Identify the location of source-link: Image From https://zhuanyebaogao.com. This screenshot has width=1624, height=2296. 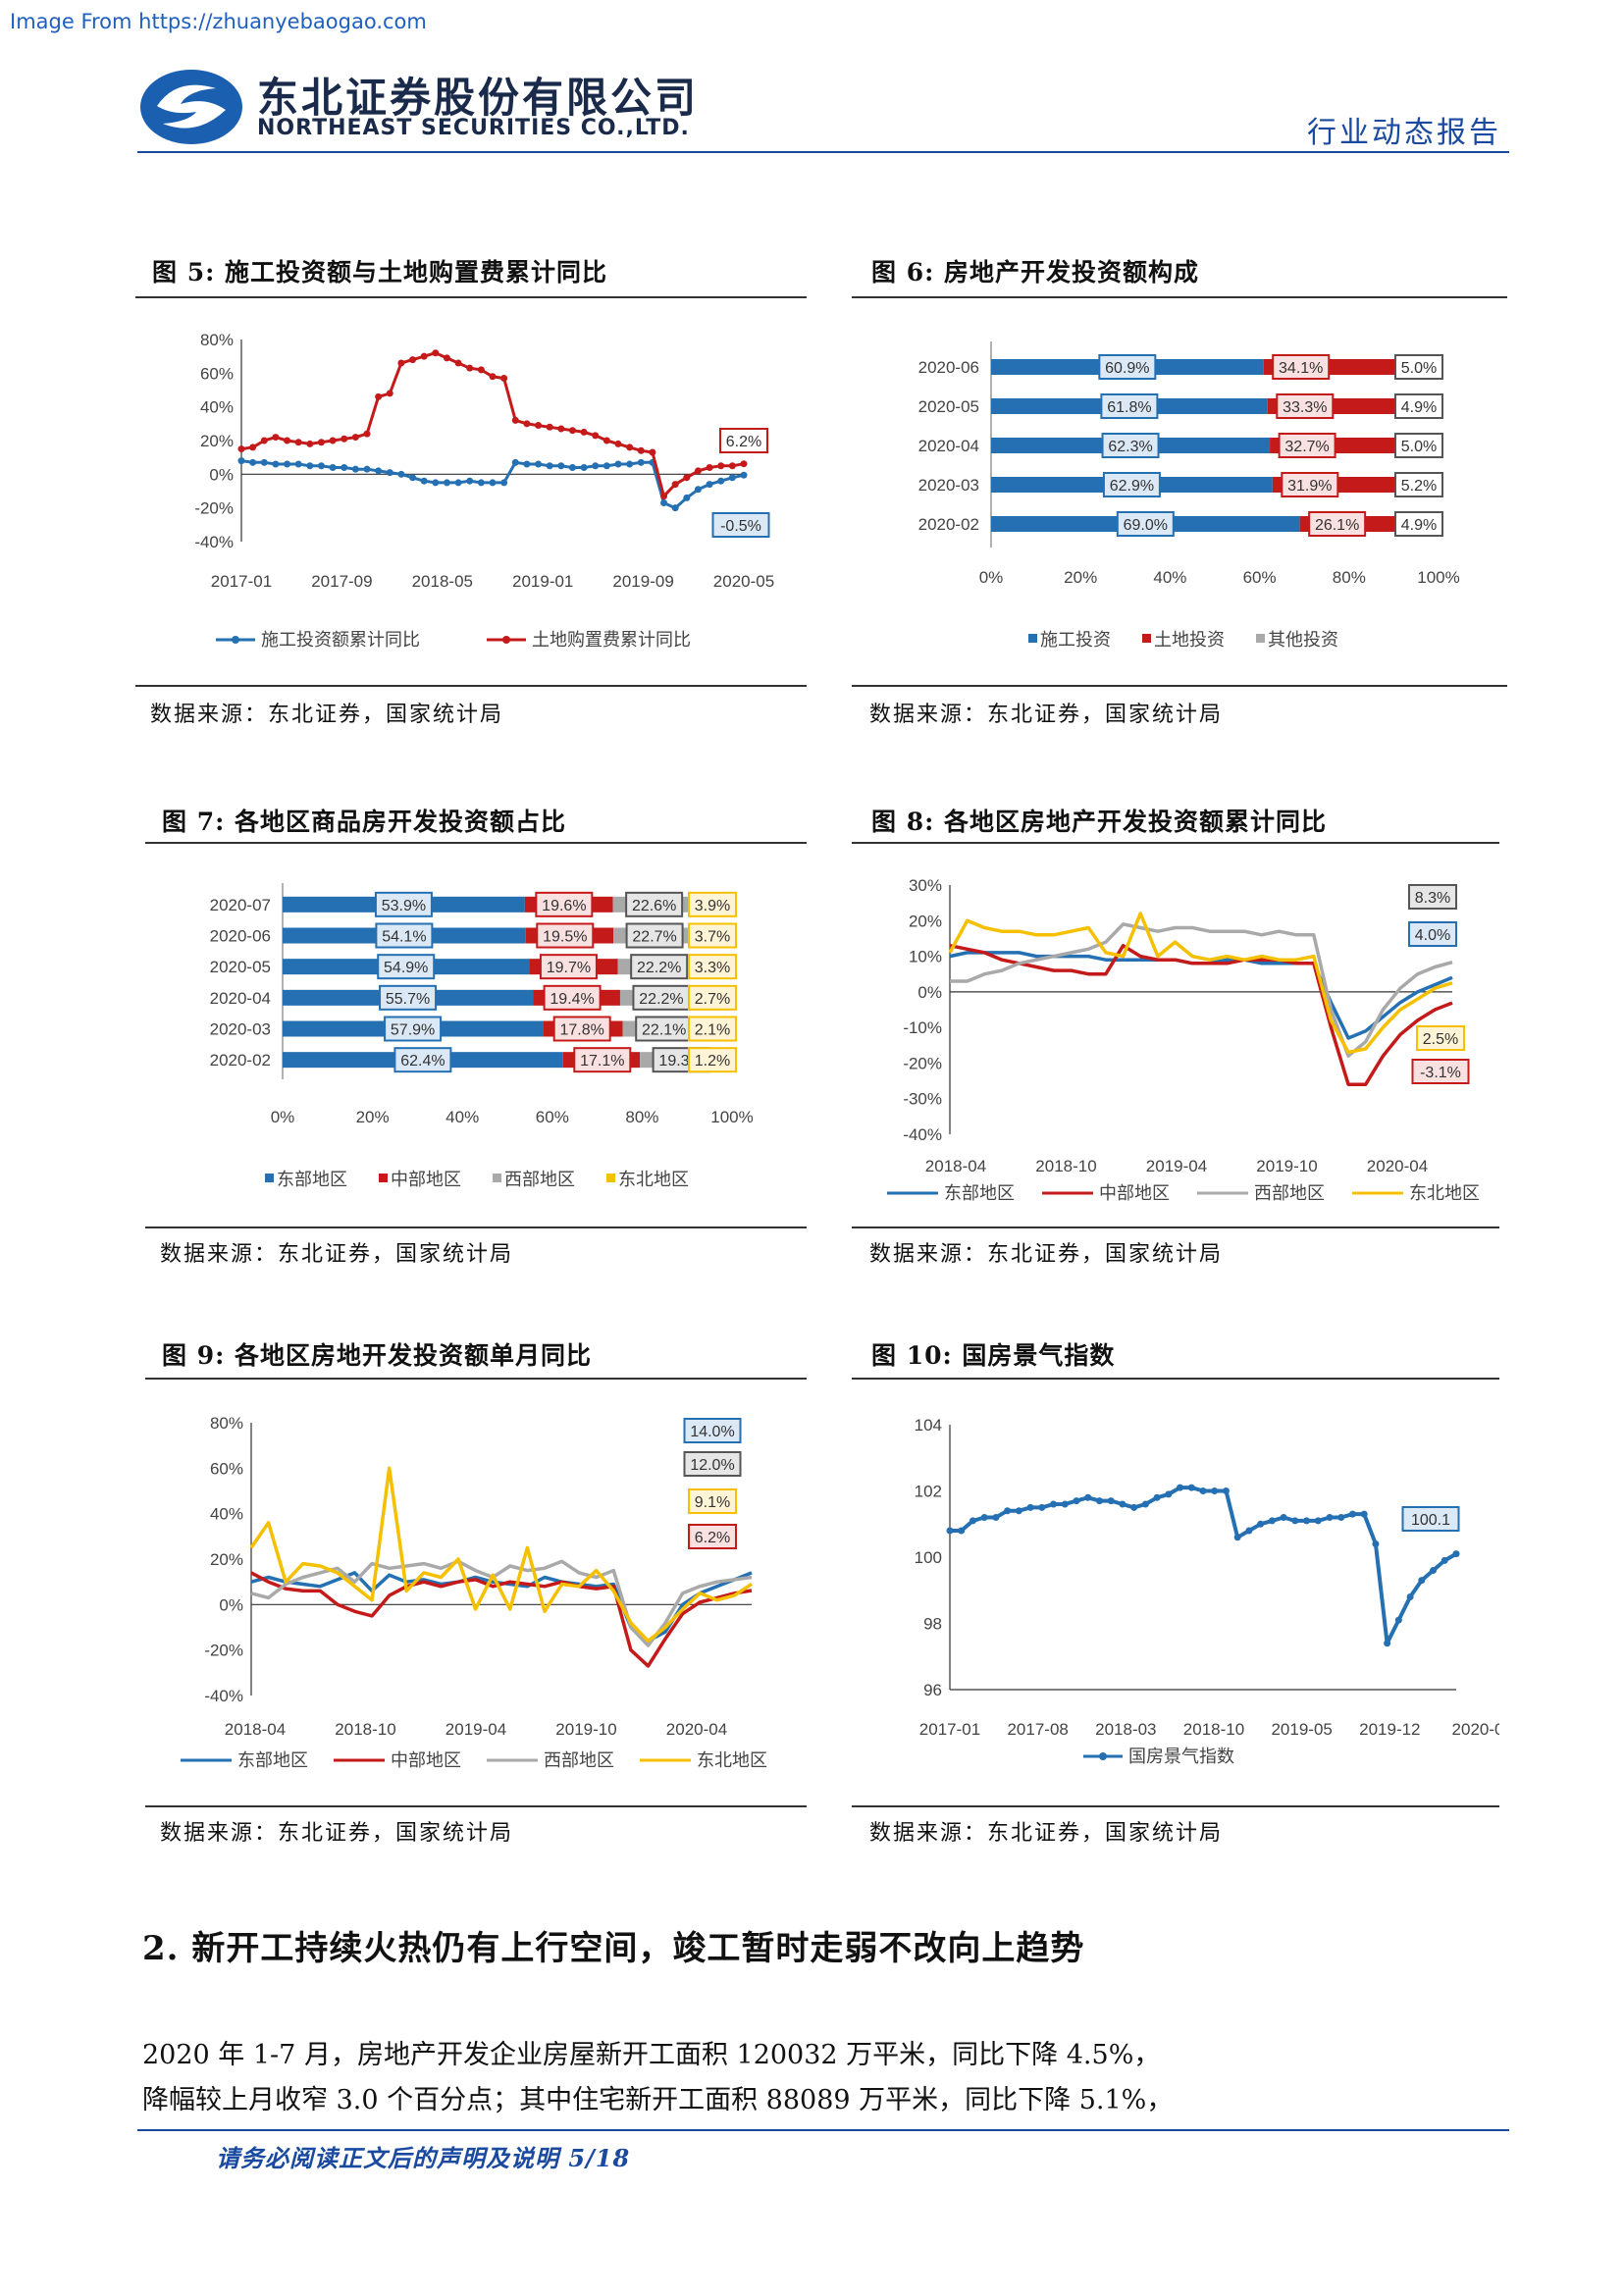
(218, 21).